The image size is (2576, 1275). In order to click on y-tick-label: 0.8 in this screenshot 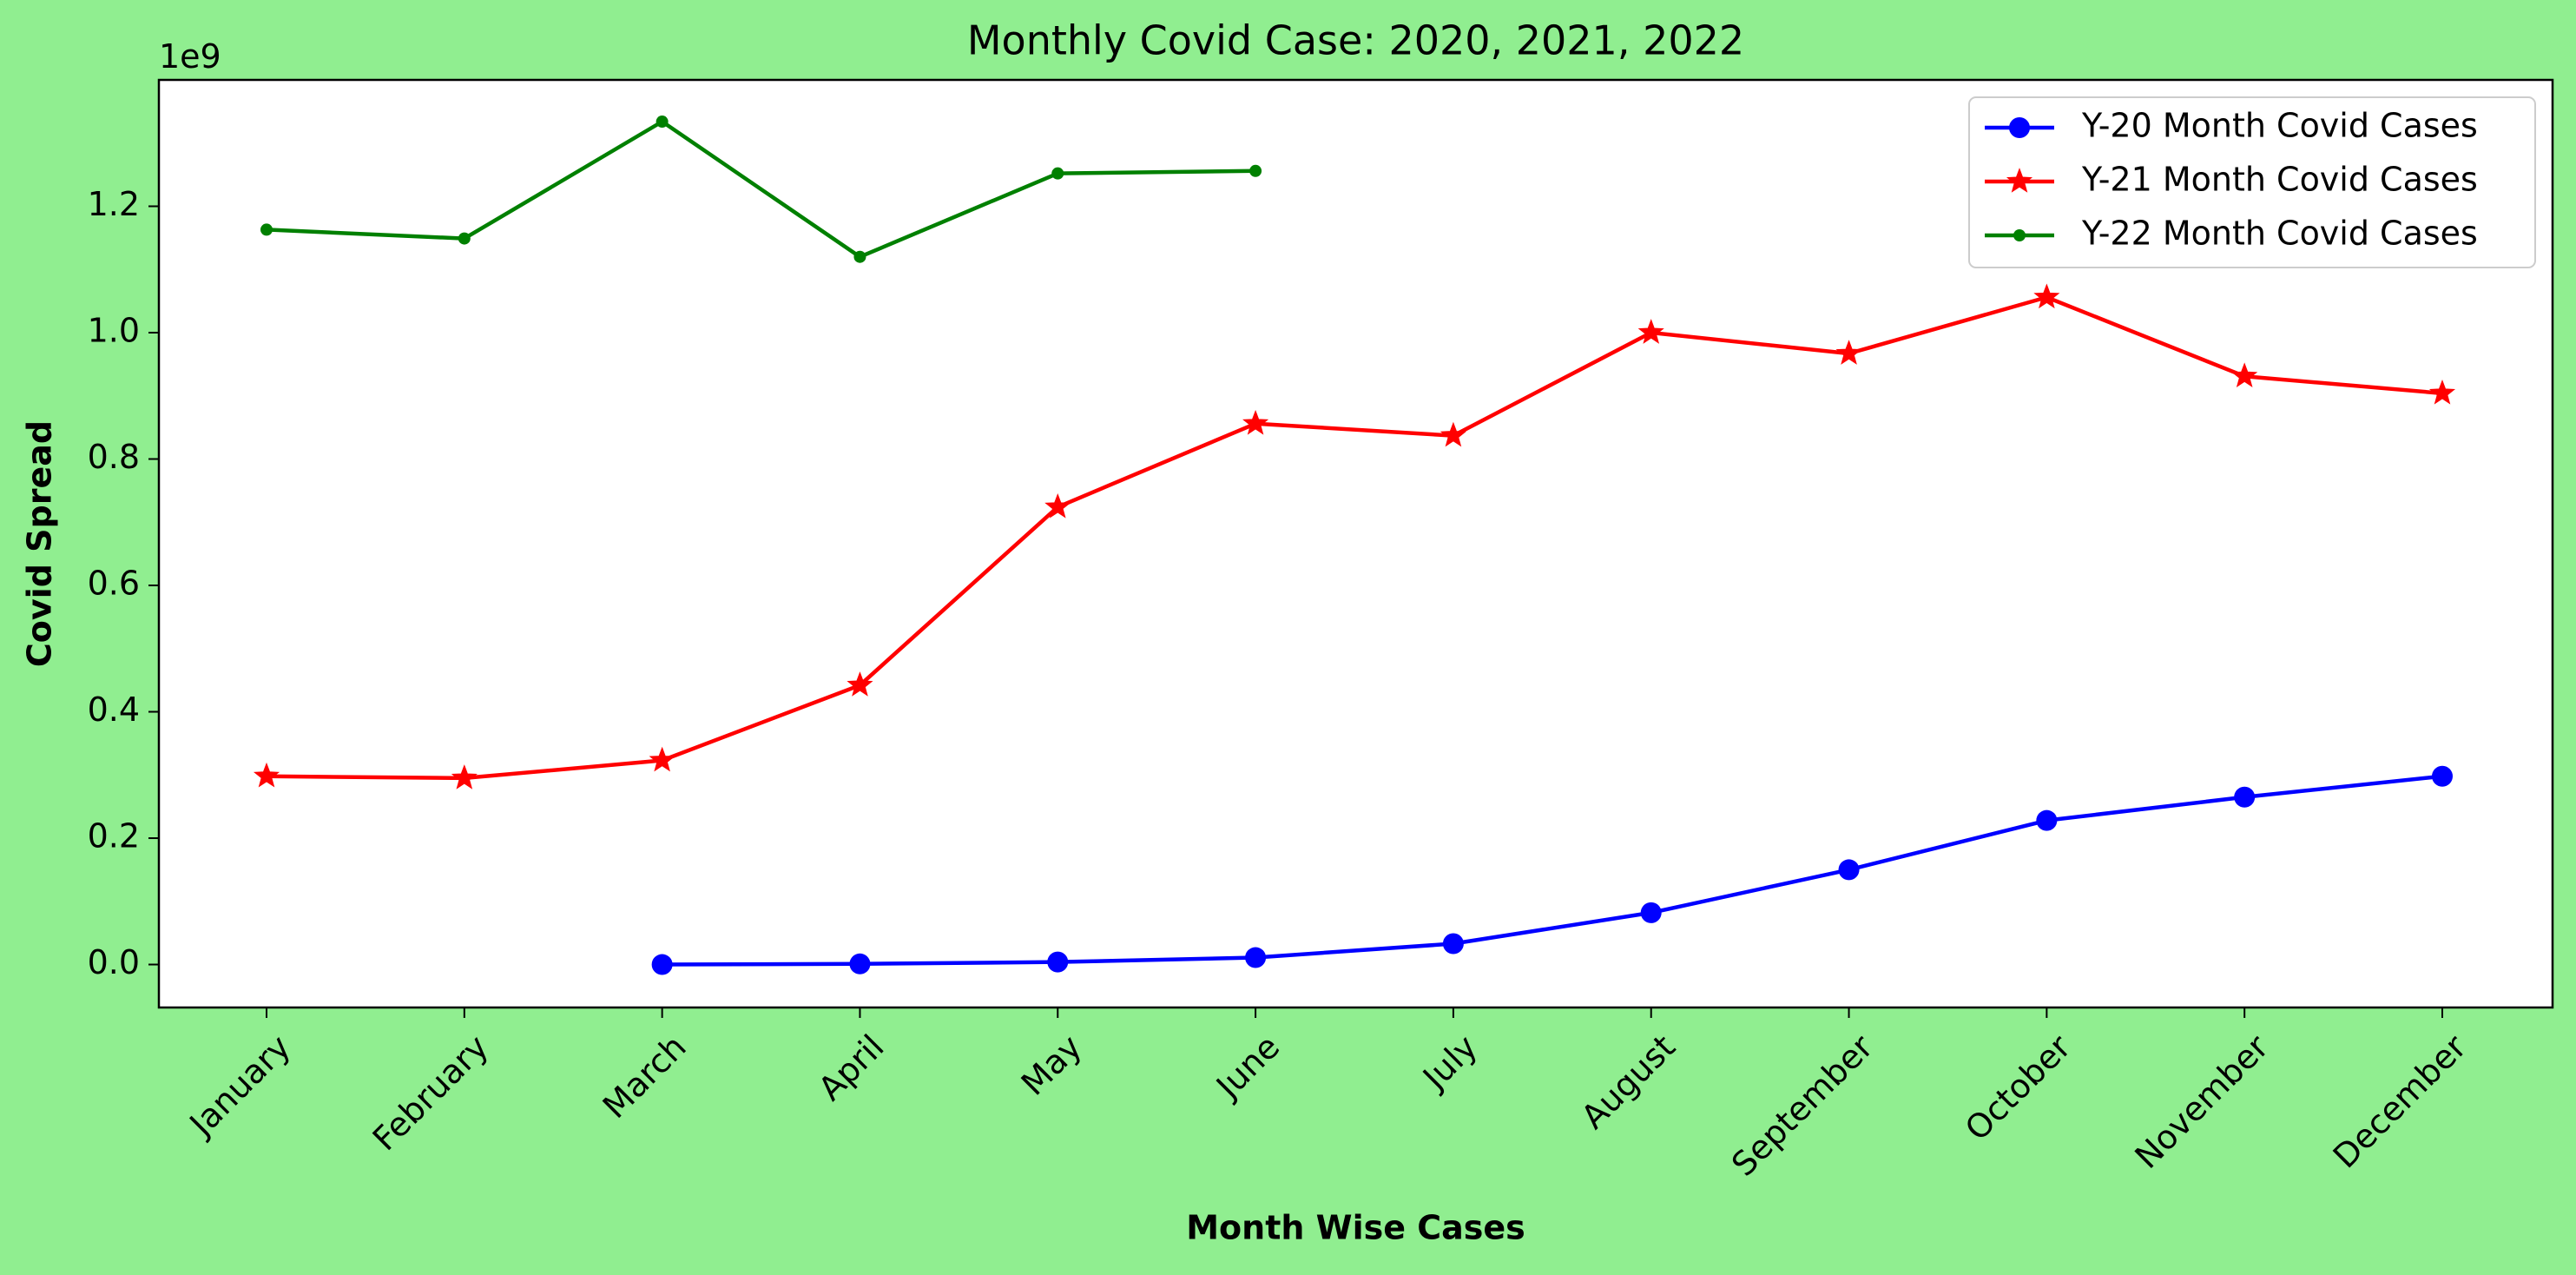, I will do `click(114, 457)`.